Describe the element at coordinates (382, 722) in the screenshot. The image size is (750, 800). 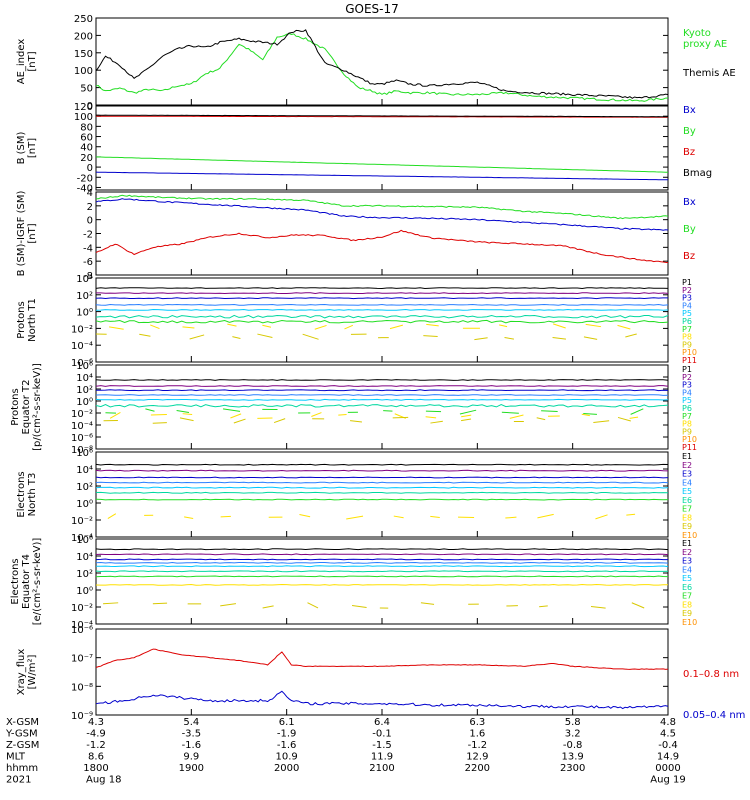
I see `axis-row-value: 6.4` at that location.